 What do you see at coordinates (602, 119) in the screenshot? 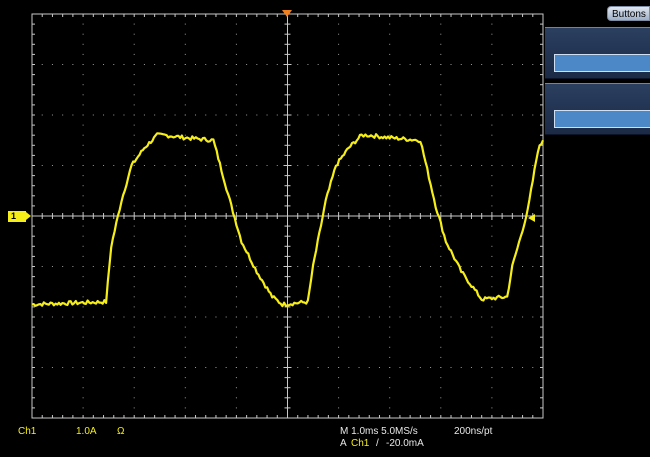
I see `side-button-2-field` at bounding box center [602, 119].